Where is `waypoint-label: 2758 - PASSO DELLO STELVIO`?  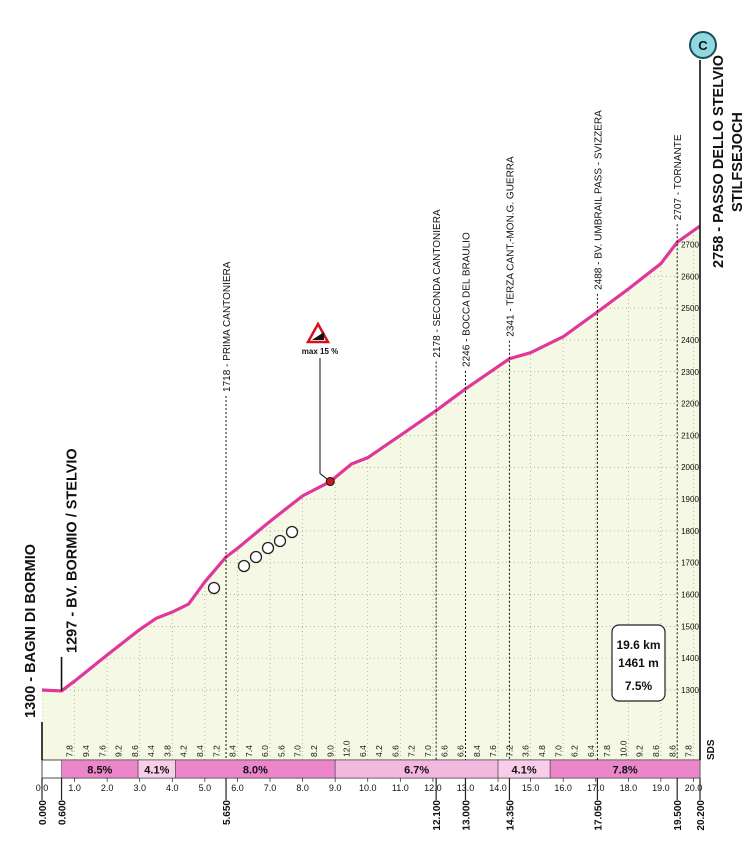
waypoint-label: 2758 - PASSO DELLO STELVIO is located at coordinates (719, 161).